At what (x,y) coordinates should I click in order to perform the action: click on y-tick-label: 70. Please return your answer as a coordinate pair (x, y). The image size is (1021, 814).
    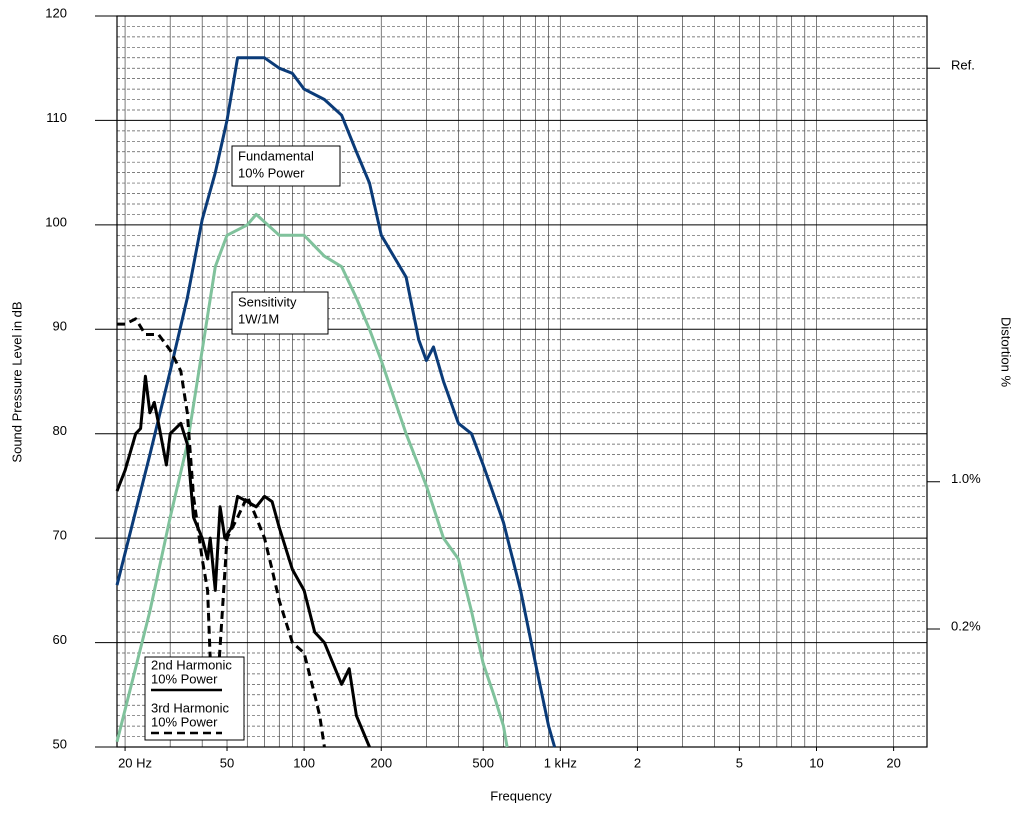
    Looking at the image, I should click on (60, 535).